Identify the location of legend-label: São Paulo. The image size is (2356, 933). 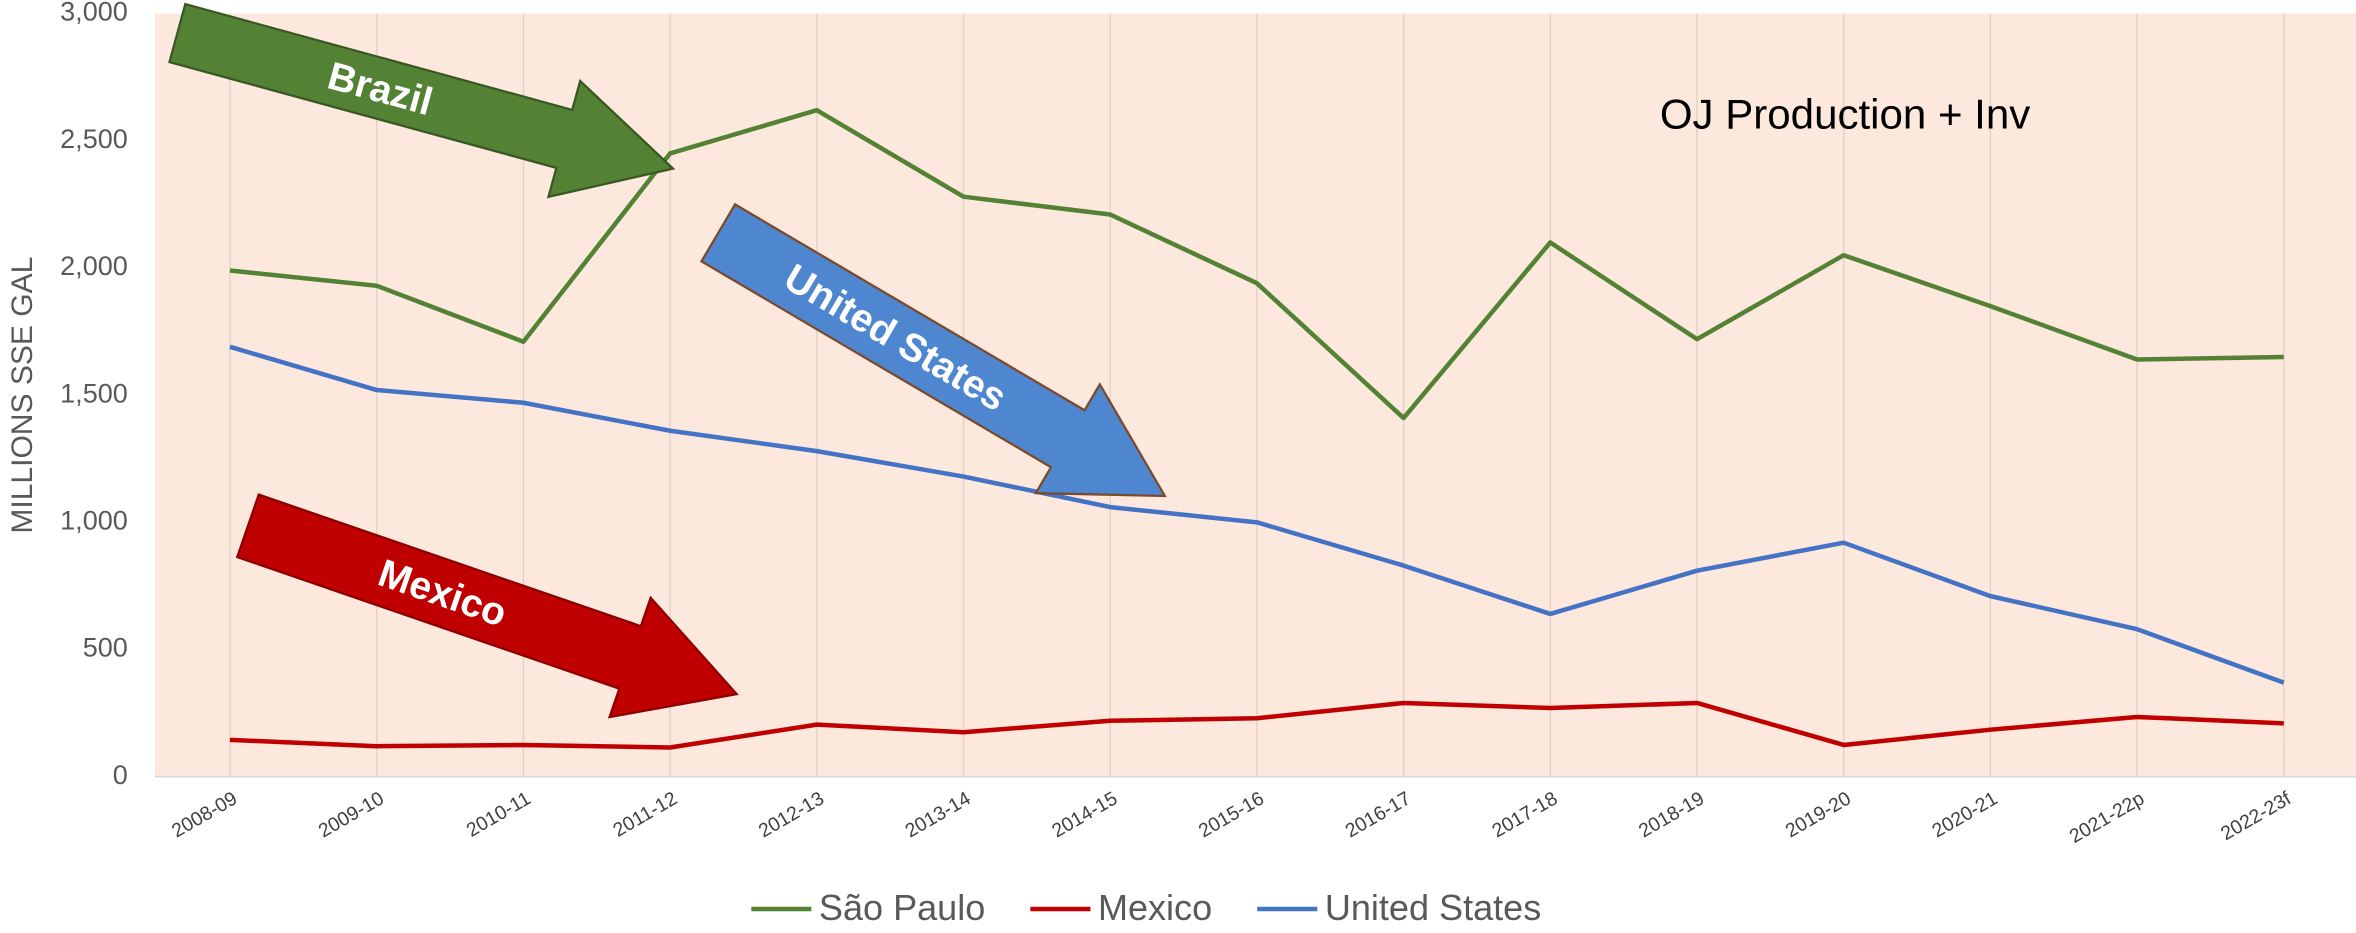
(902, 907).